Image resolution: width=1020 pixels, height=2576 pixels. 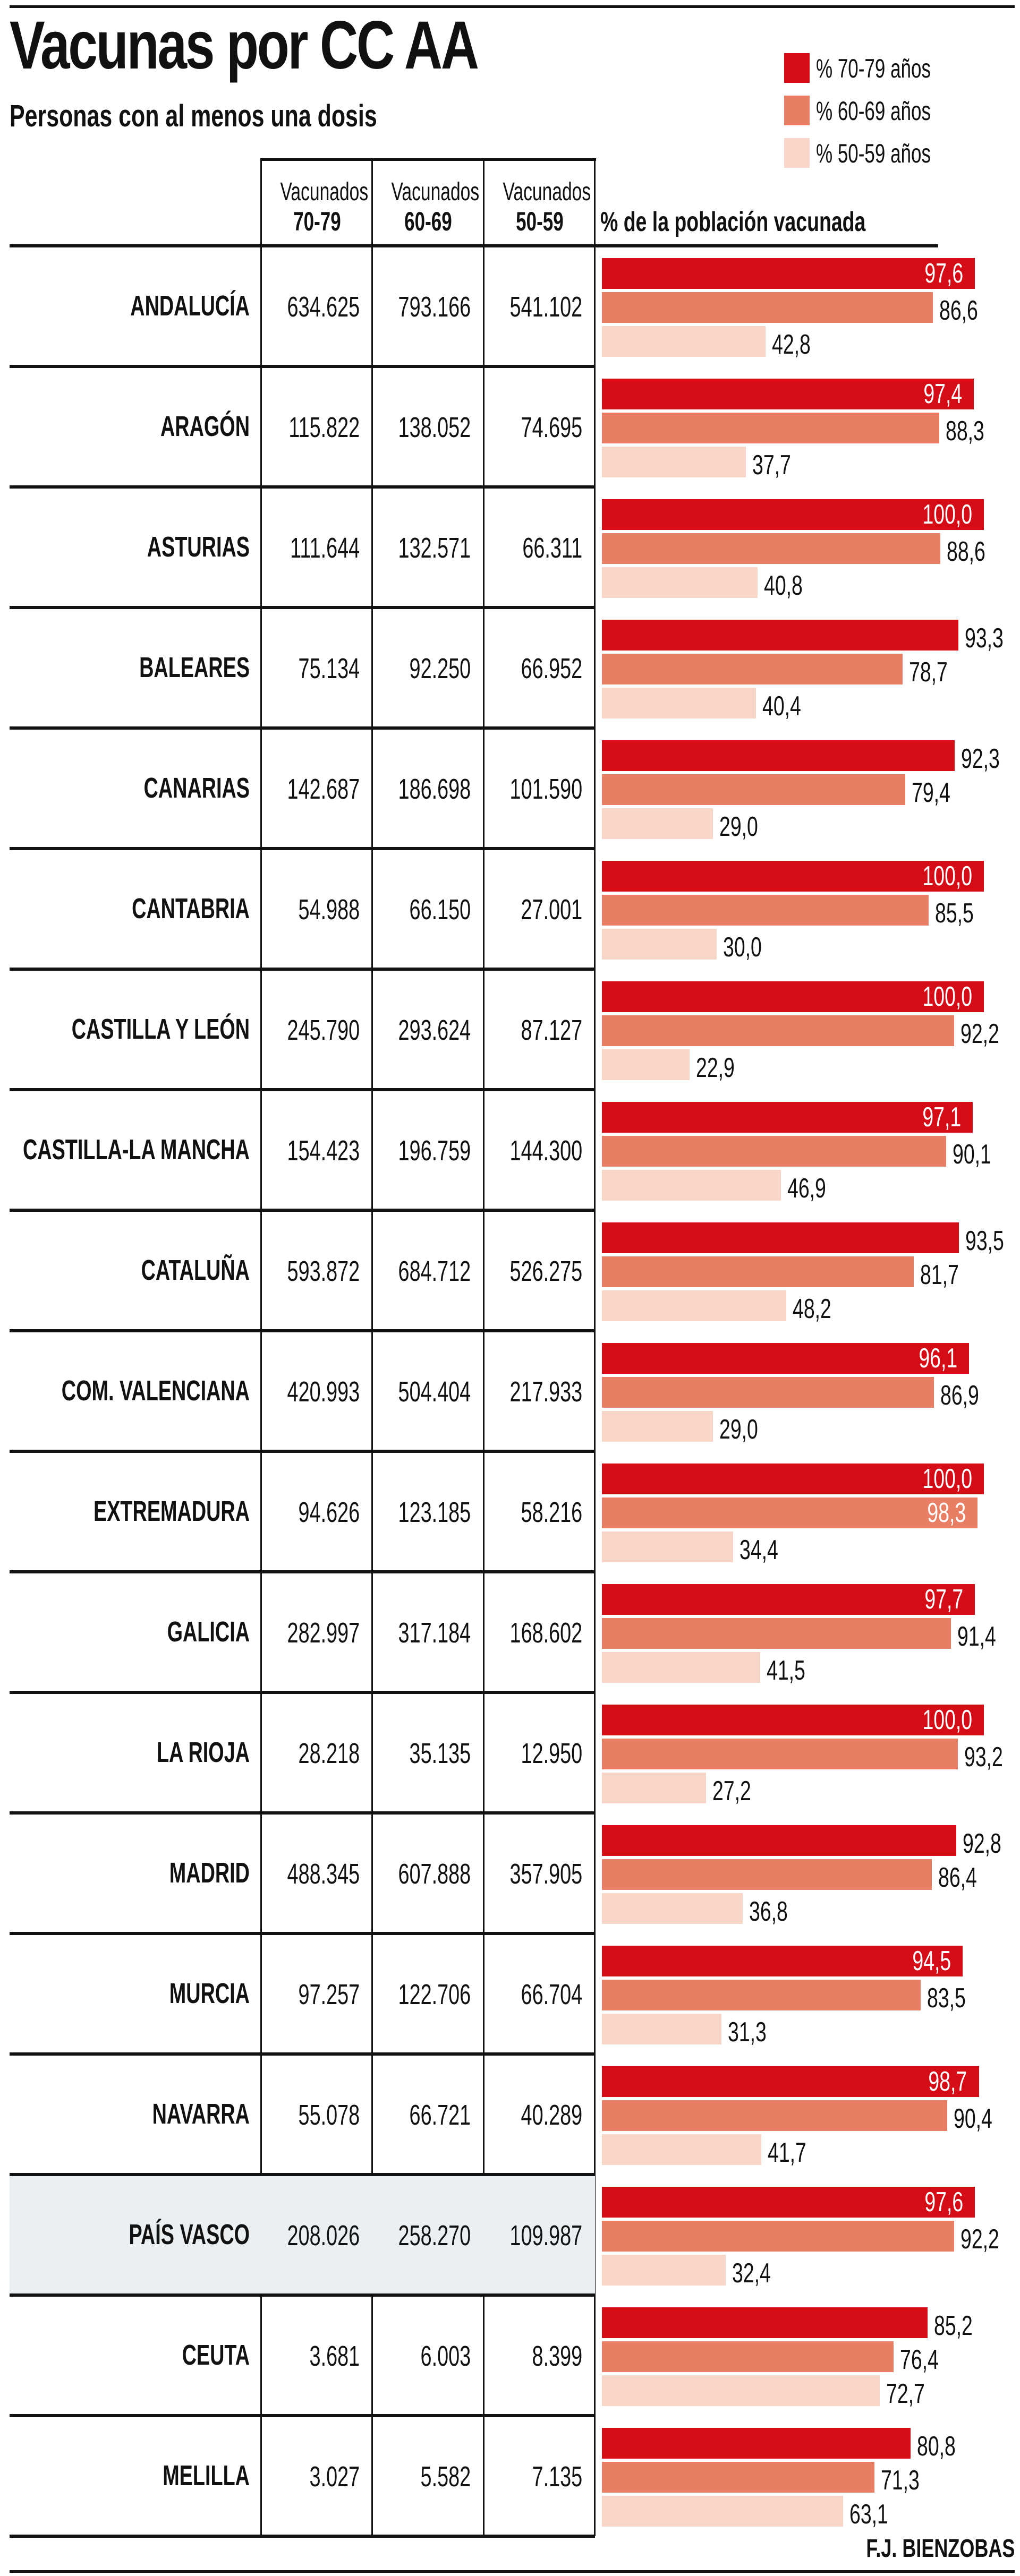 I want to click on vaccinated-count: 593.872, so click(x=323, y=1271).